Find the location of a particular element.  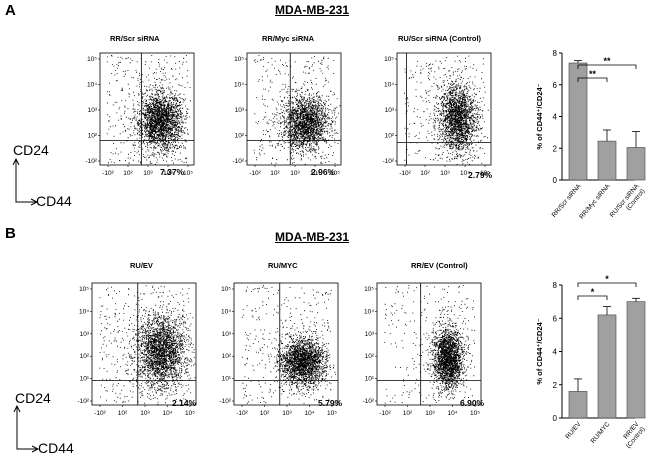

panel-a-flow-plot-3: 10⁵ 10⁴ 10³ 10² -10² -10² 10² 10³ 10⁴ 10⁵ is located at coordinates (437, 114).